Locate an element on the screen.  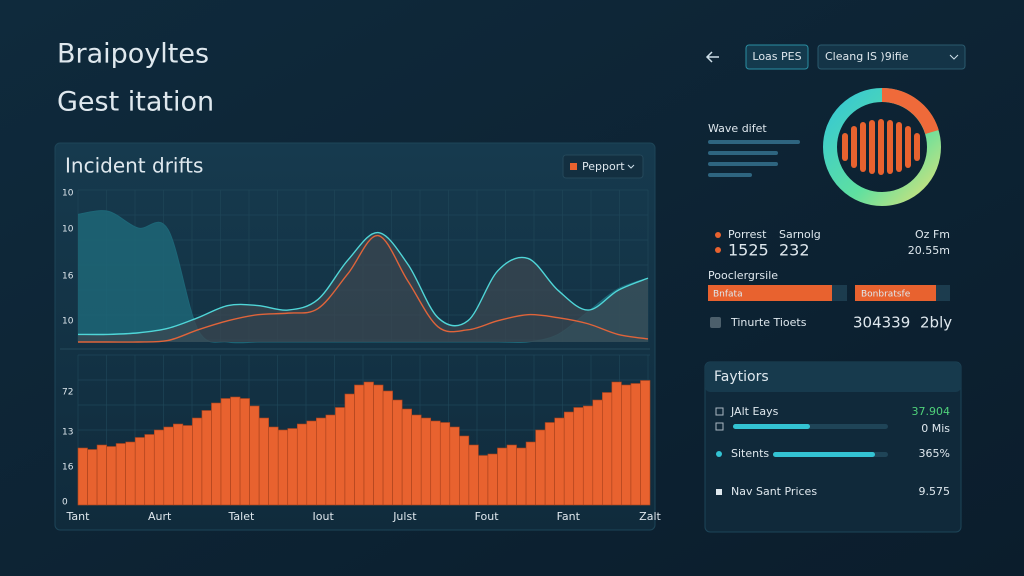
x-tick-label: Fant is located at coordinates (569, 516).